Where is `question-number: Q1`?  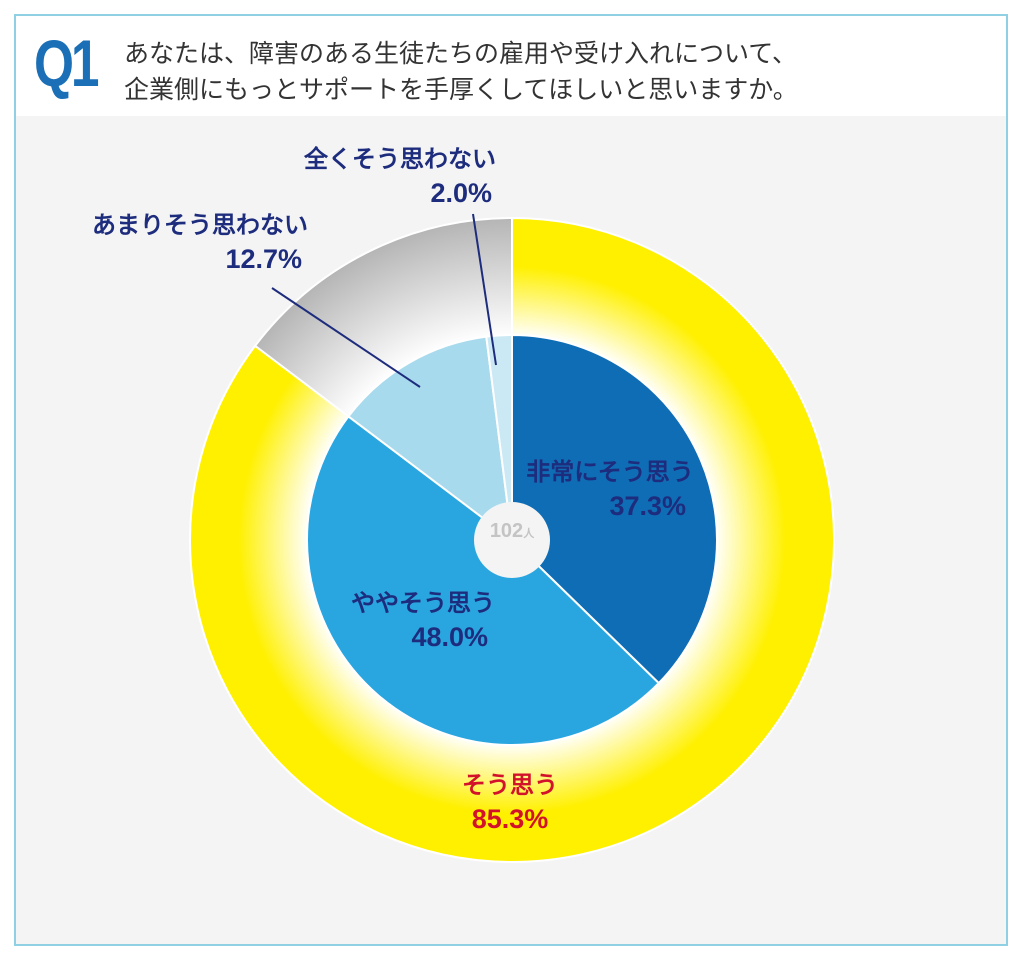 question-number: Q1 is located at coordinates (67, 63).